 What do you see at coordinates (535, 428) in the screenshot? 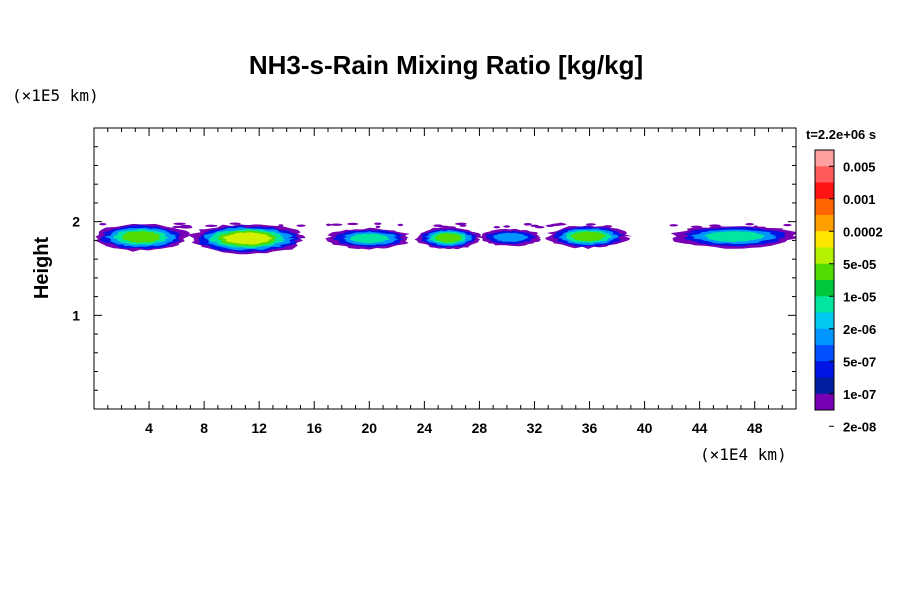
I see `x-tick-label: 32` at bounding box center [535, 428].